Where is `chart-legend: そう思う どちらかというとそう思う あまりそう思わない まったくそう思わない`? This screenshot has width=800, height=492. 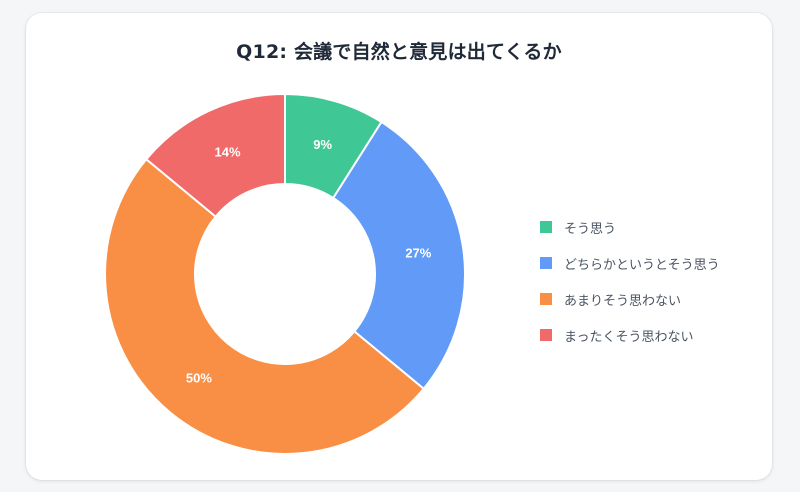 chart-legend: そう思う どちらかというとそう思う あまりそう思わない まったくそう思わない is located at coordinates (630, 281).